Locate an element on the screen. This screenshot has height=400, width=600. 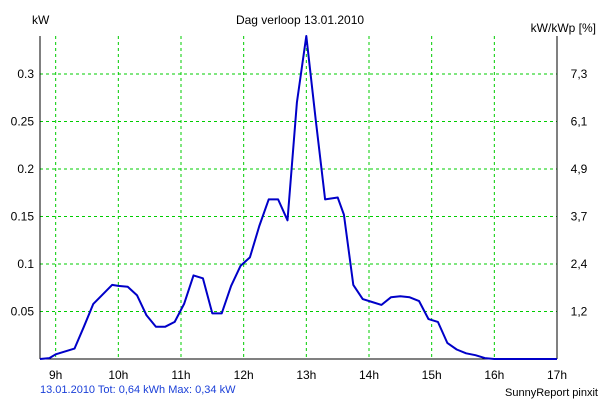
x-tick-label: 17h is located at coordinates (557, 375).